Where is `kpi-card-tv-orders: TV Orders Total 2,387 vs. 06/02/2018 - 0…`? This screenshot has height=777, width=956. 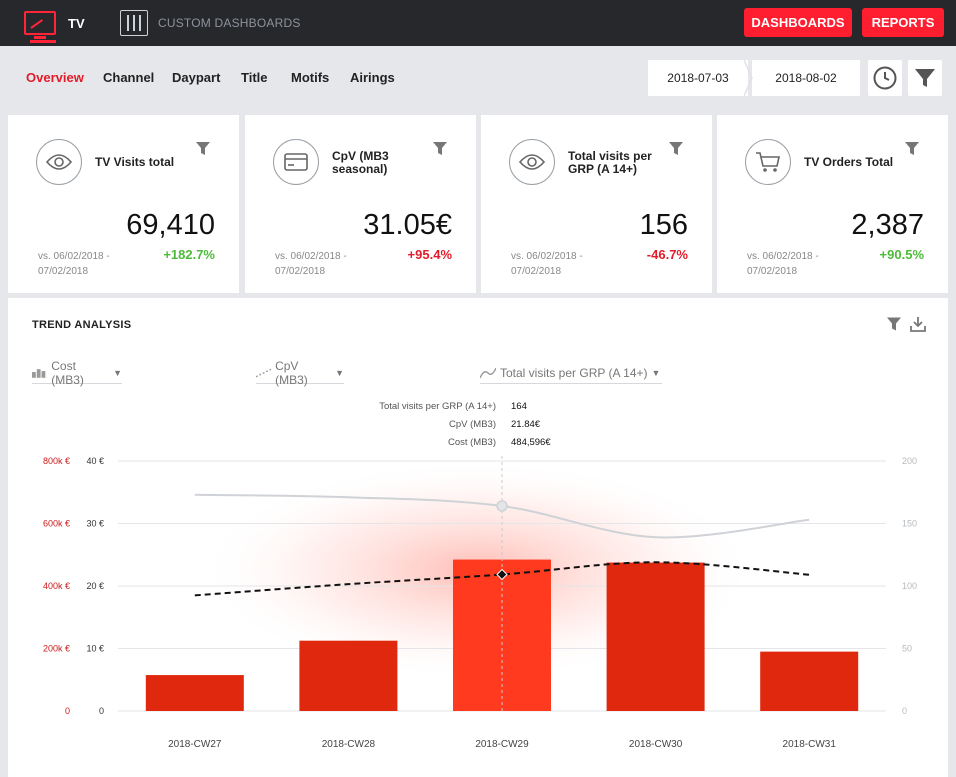
kpi-card-tv-orders: TV Orders Total 2,387 vs. 06/02/2018 - 0… is located at coordinates (832, 204).